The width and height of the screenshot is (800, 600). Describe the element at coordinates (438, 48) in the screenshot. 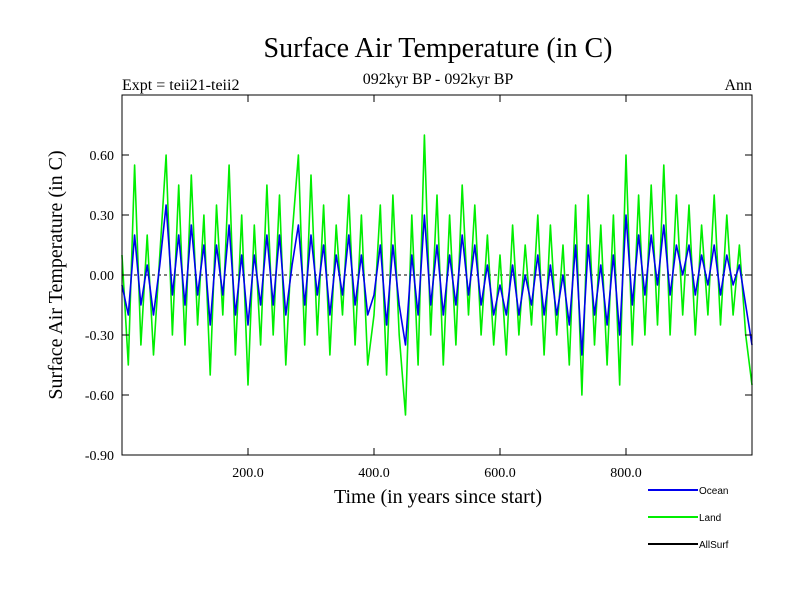

I see `chart-title: Surface Air Temperature (in C)` at that location.